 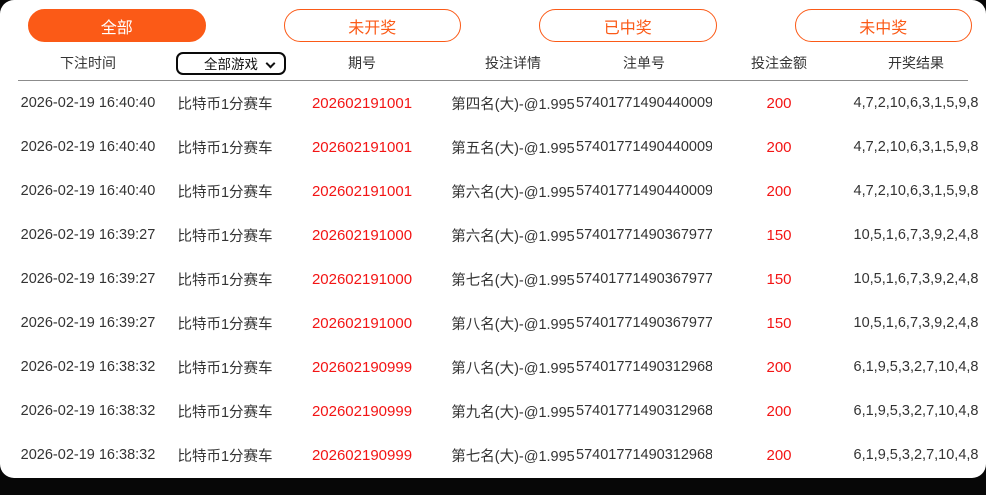 What do you see at coordinates (883, 25) in the screenshot?
I see `filter-lost-button: 未中奖` at bounding box center [883, 25].